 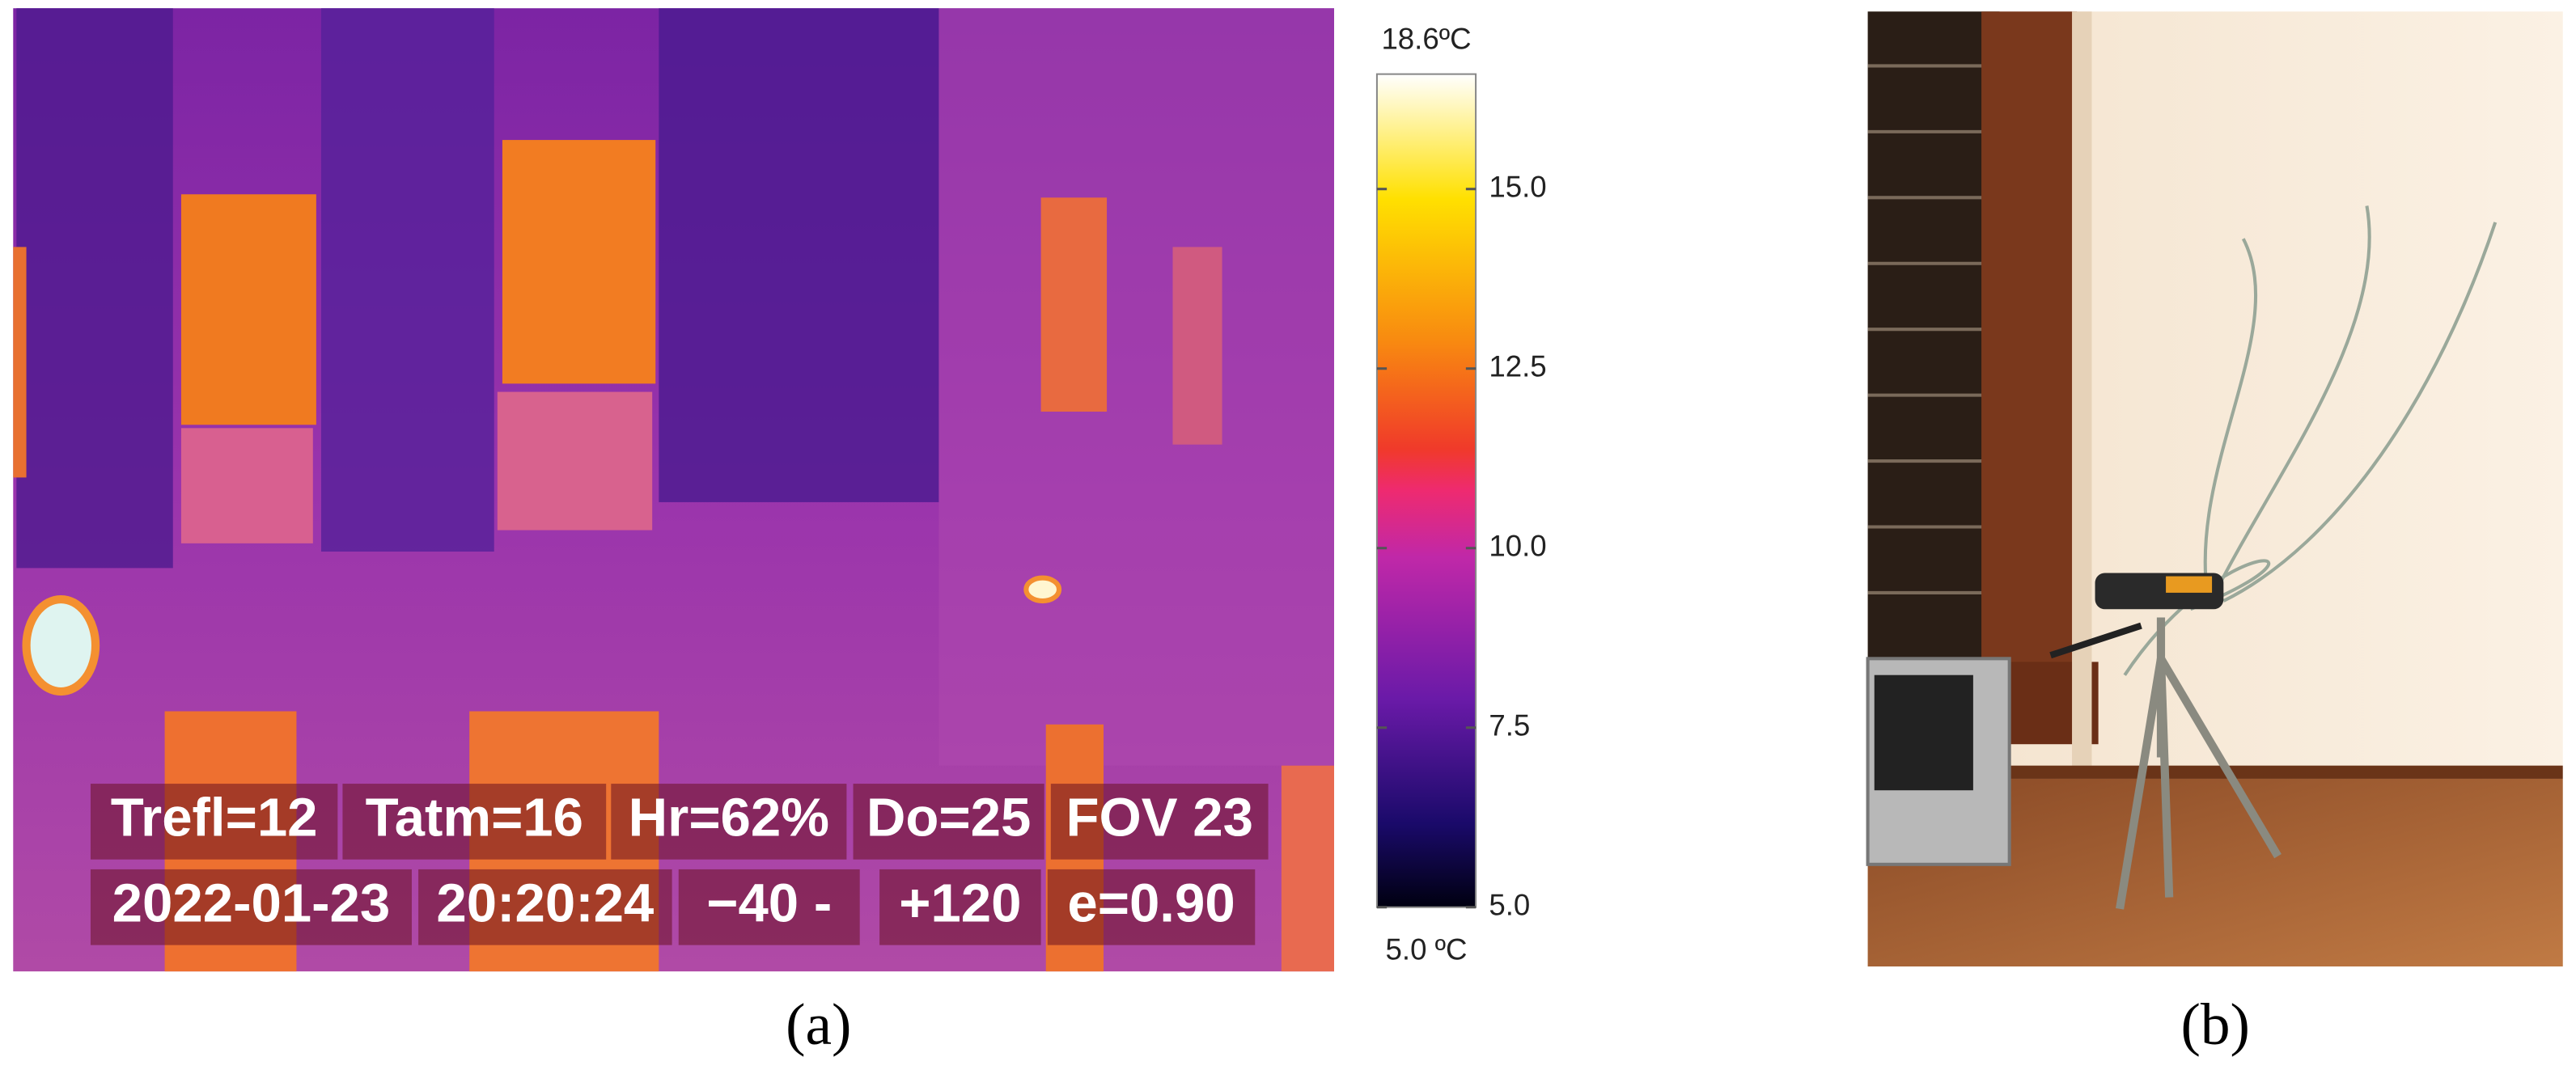 I want to click on tripod, so click(x=2165, y=763).